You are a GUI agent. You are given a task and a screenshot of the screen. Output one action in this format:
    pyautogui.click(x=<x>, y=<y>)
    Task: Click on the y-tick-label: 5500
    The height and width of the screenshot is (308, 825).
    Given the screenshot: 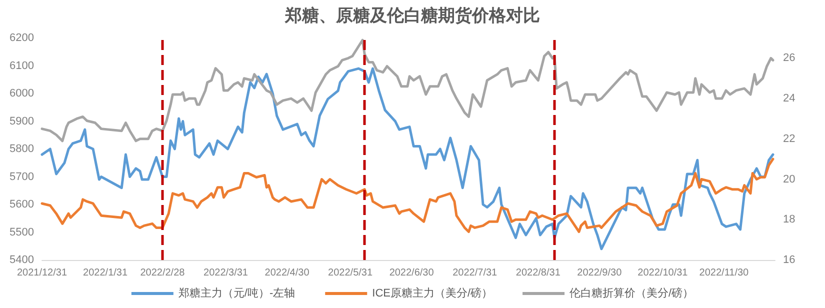 What is the action you would take?
    pyautogui.click(x=22, y=232)
    